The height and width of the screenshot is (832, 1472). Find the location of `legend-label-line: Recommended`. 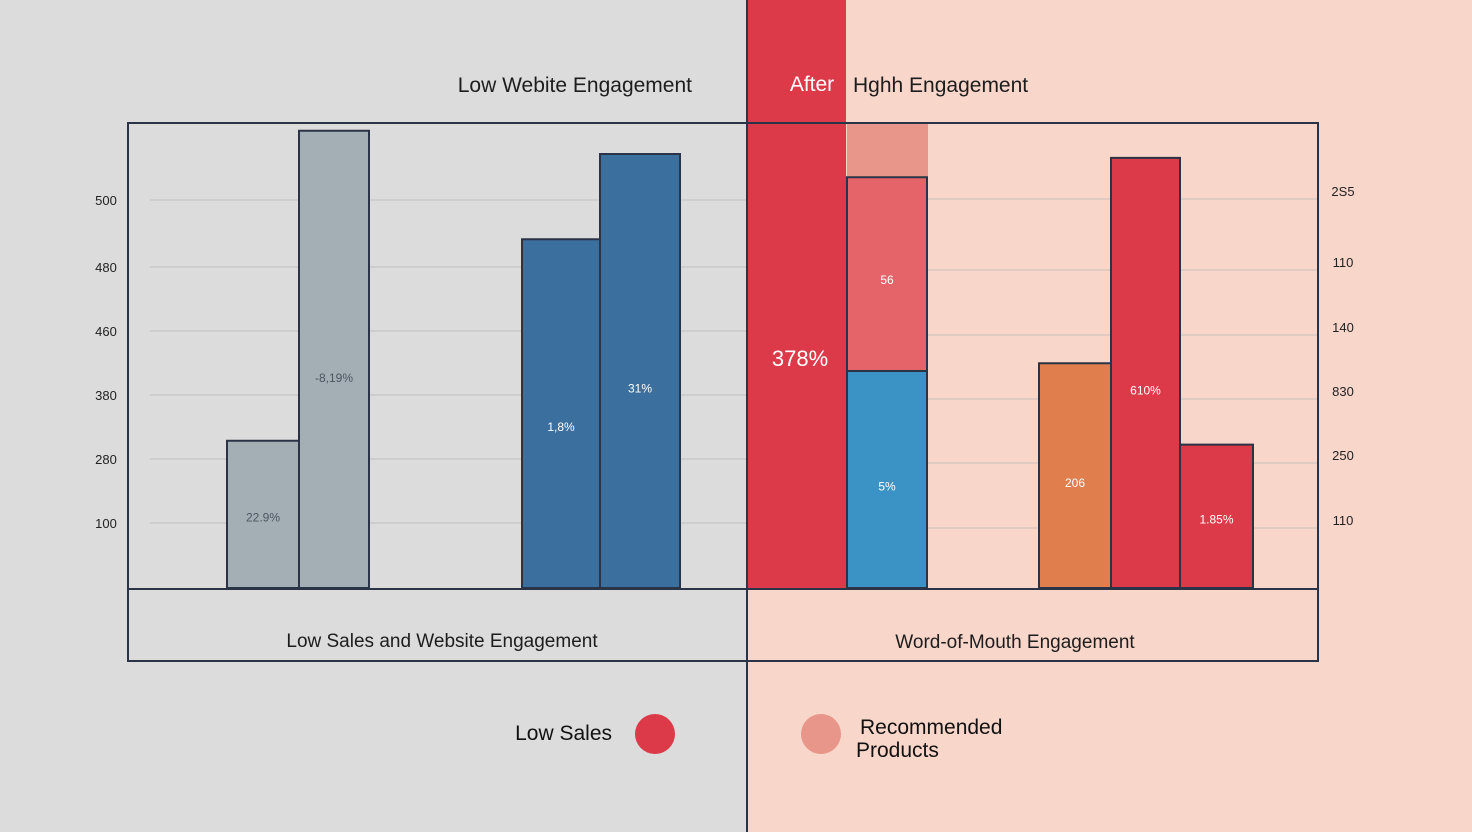

legend-label-line: Recommended is located at coordinates (931, 727).